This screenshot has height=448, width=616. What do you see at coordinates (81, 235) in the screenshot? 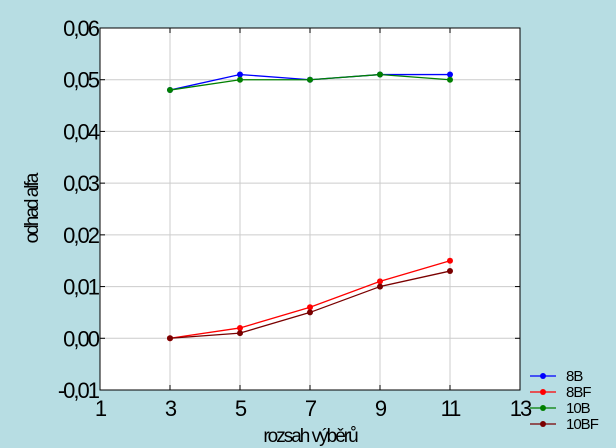
I see `y-tick-label: 0,02` at bounding box center [81, 235].